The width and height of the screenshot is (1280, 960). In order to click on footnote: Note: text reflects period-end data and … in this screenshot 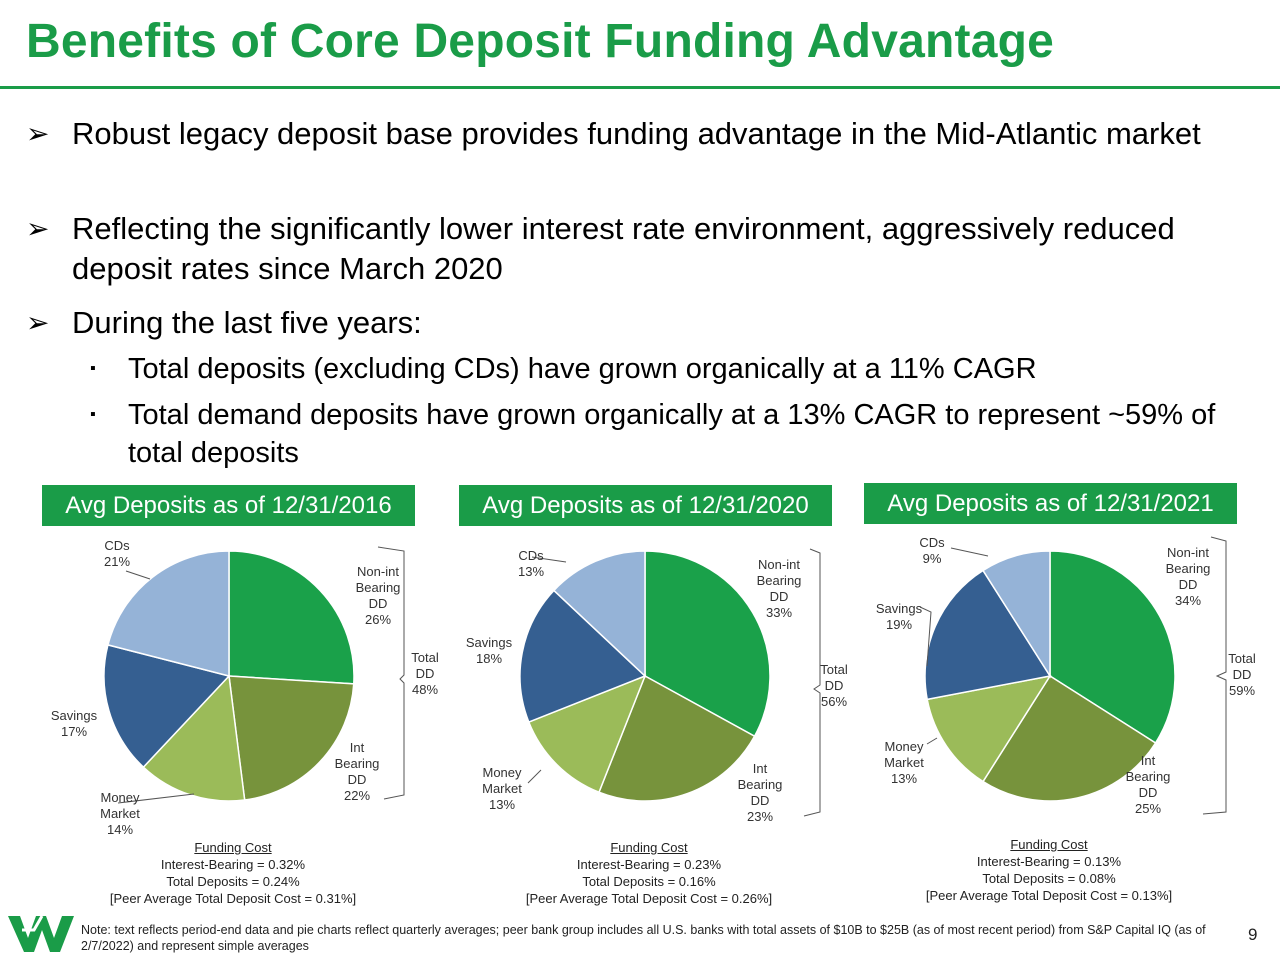, I will do `click(643, 938)`.